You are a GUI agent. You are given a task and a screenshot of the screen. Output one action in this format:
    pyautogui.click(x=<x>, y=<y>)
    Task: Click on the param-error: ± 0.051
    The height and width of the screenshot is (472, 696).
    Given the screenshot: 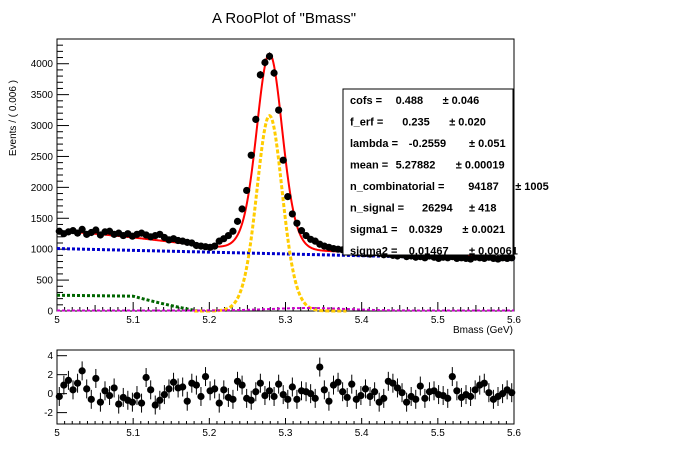 What is the action you would take?
    pyautogui.click(x=487, y=144)
    